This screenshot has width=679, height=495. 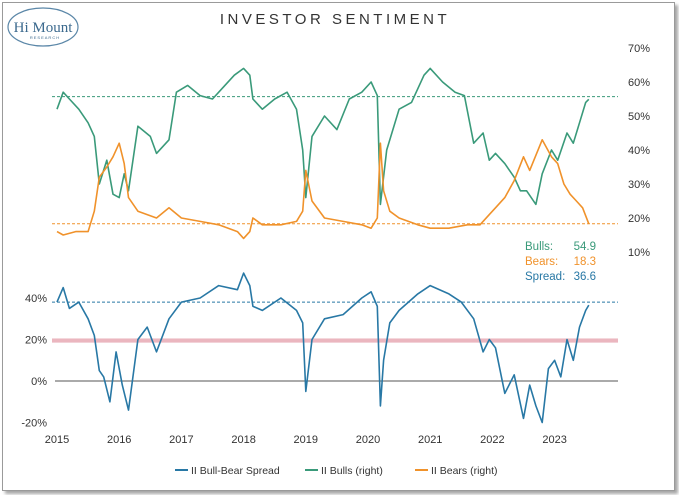 I want to click on bottom-y-tick-label: -20%, so click(x=34, y=424).